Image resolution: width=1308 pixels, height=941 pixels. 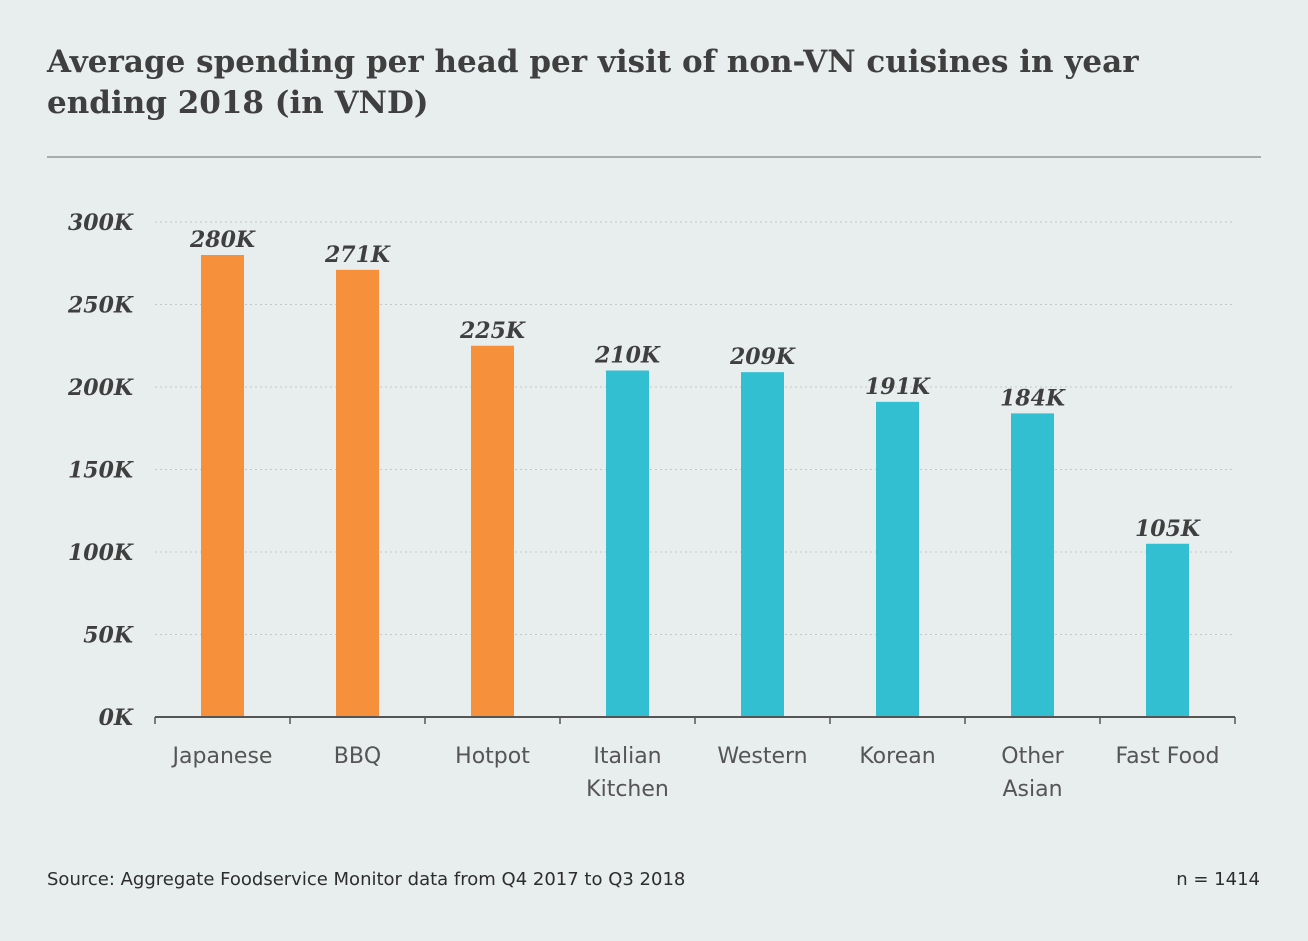 What do you see at coordinates (1032, 789) in the screenshot?
I see `x-tick-label: Asian` at bounding box center [1032, 789].